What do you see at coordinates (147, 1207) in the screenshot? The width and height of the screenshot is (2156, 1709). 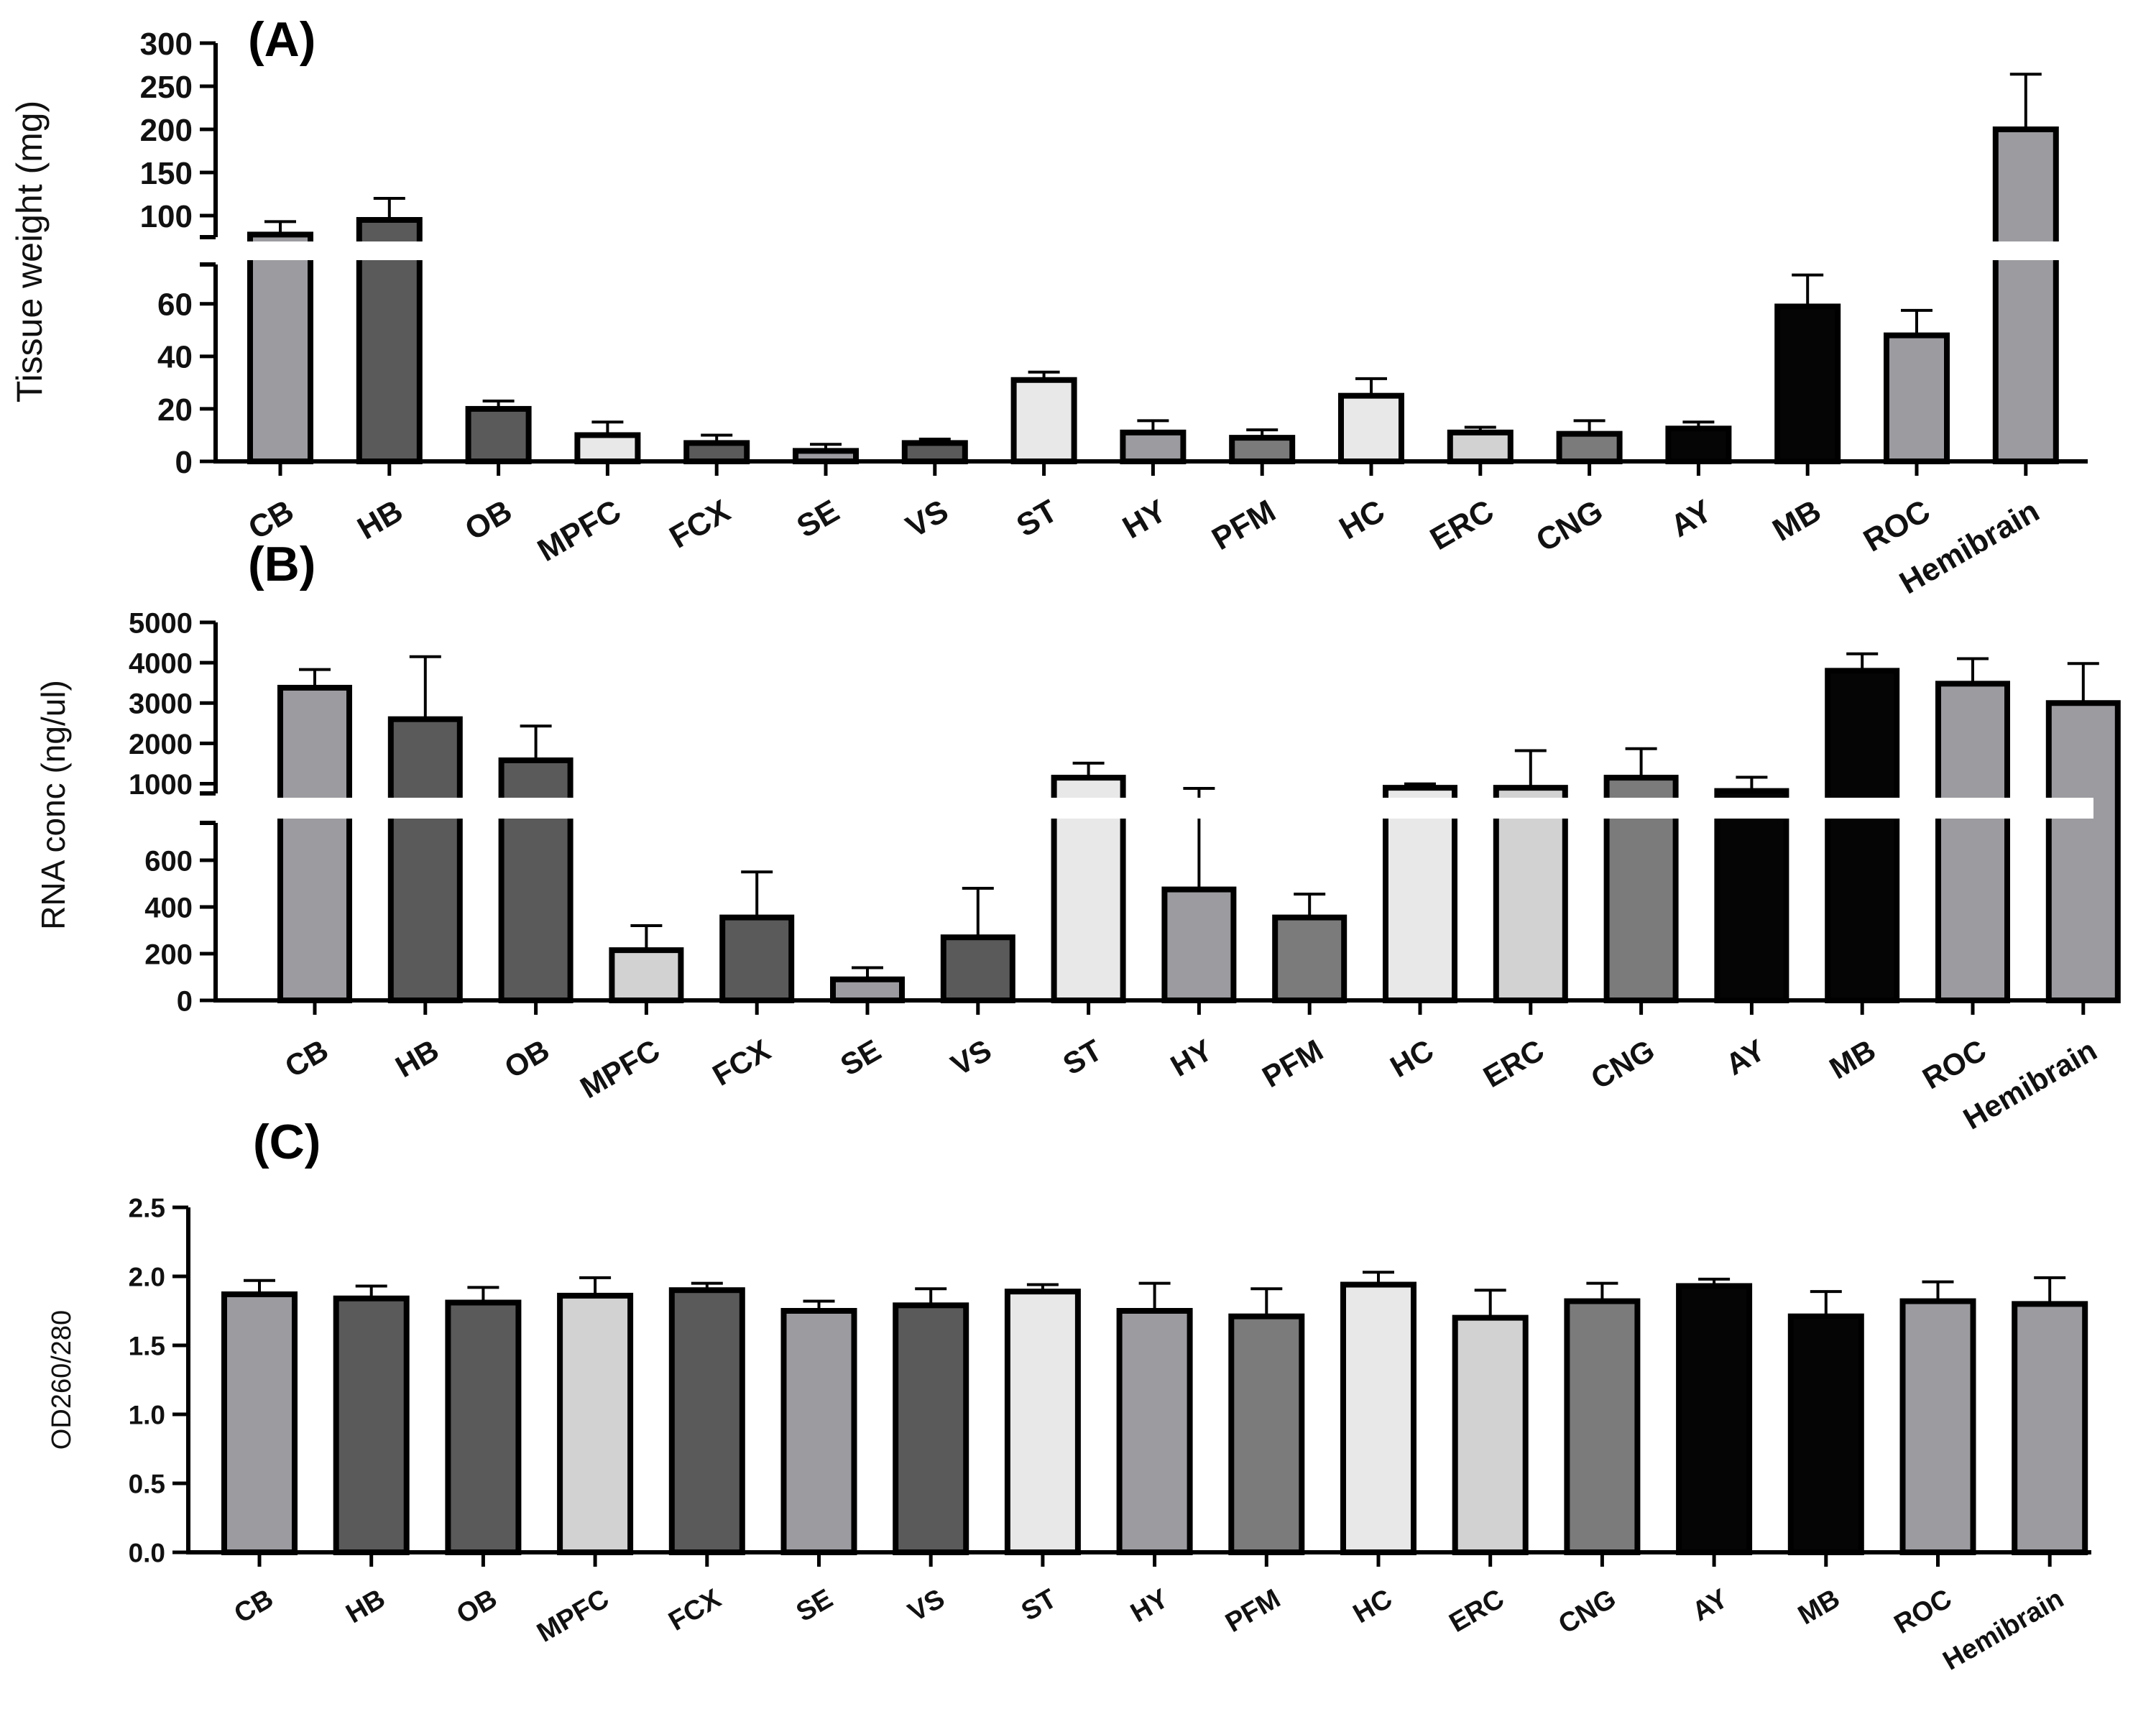 I see `y-tick-label: 2.5` at bounding box center [147, 1207].